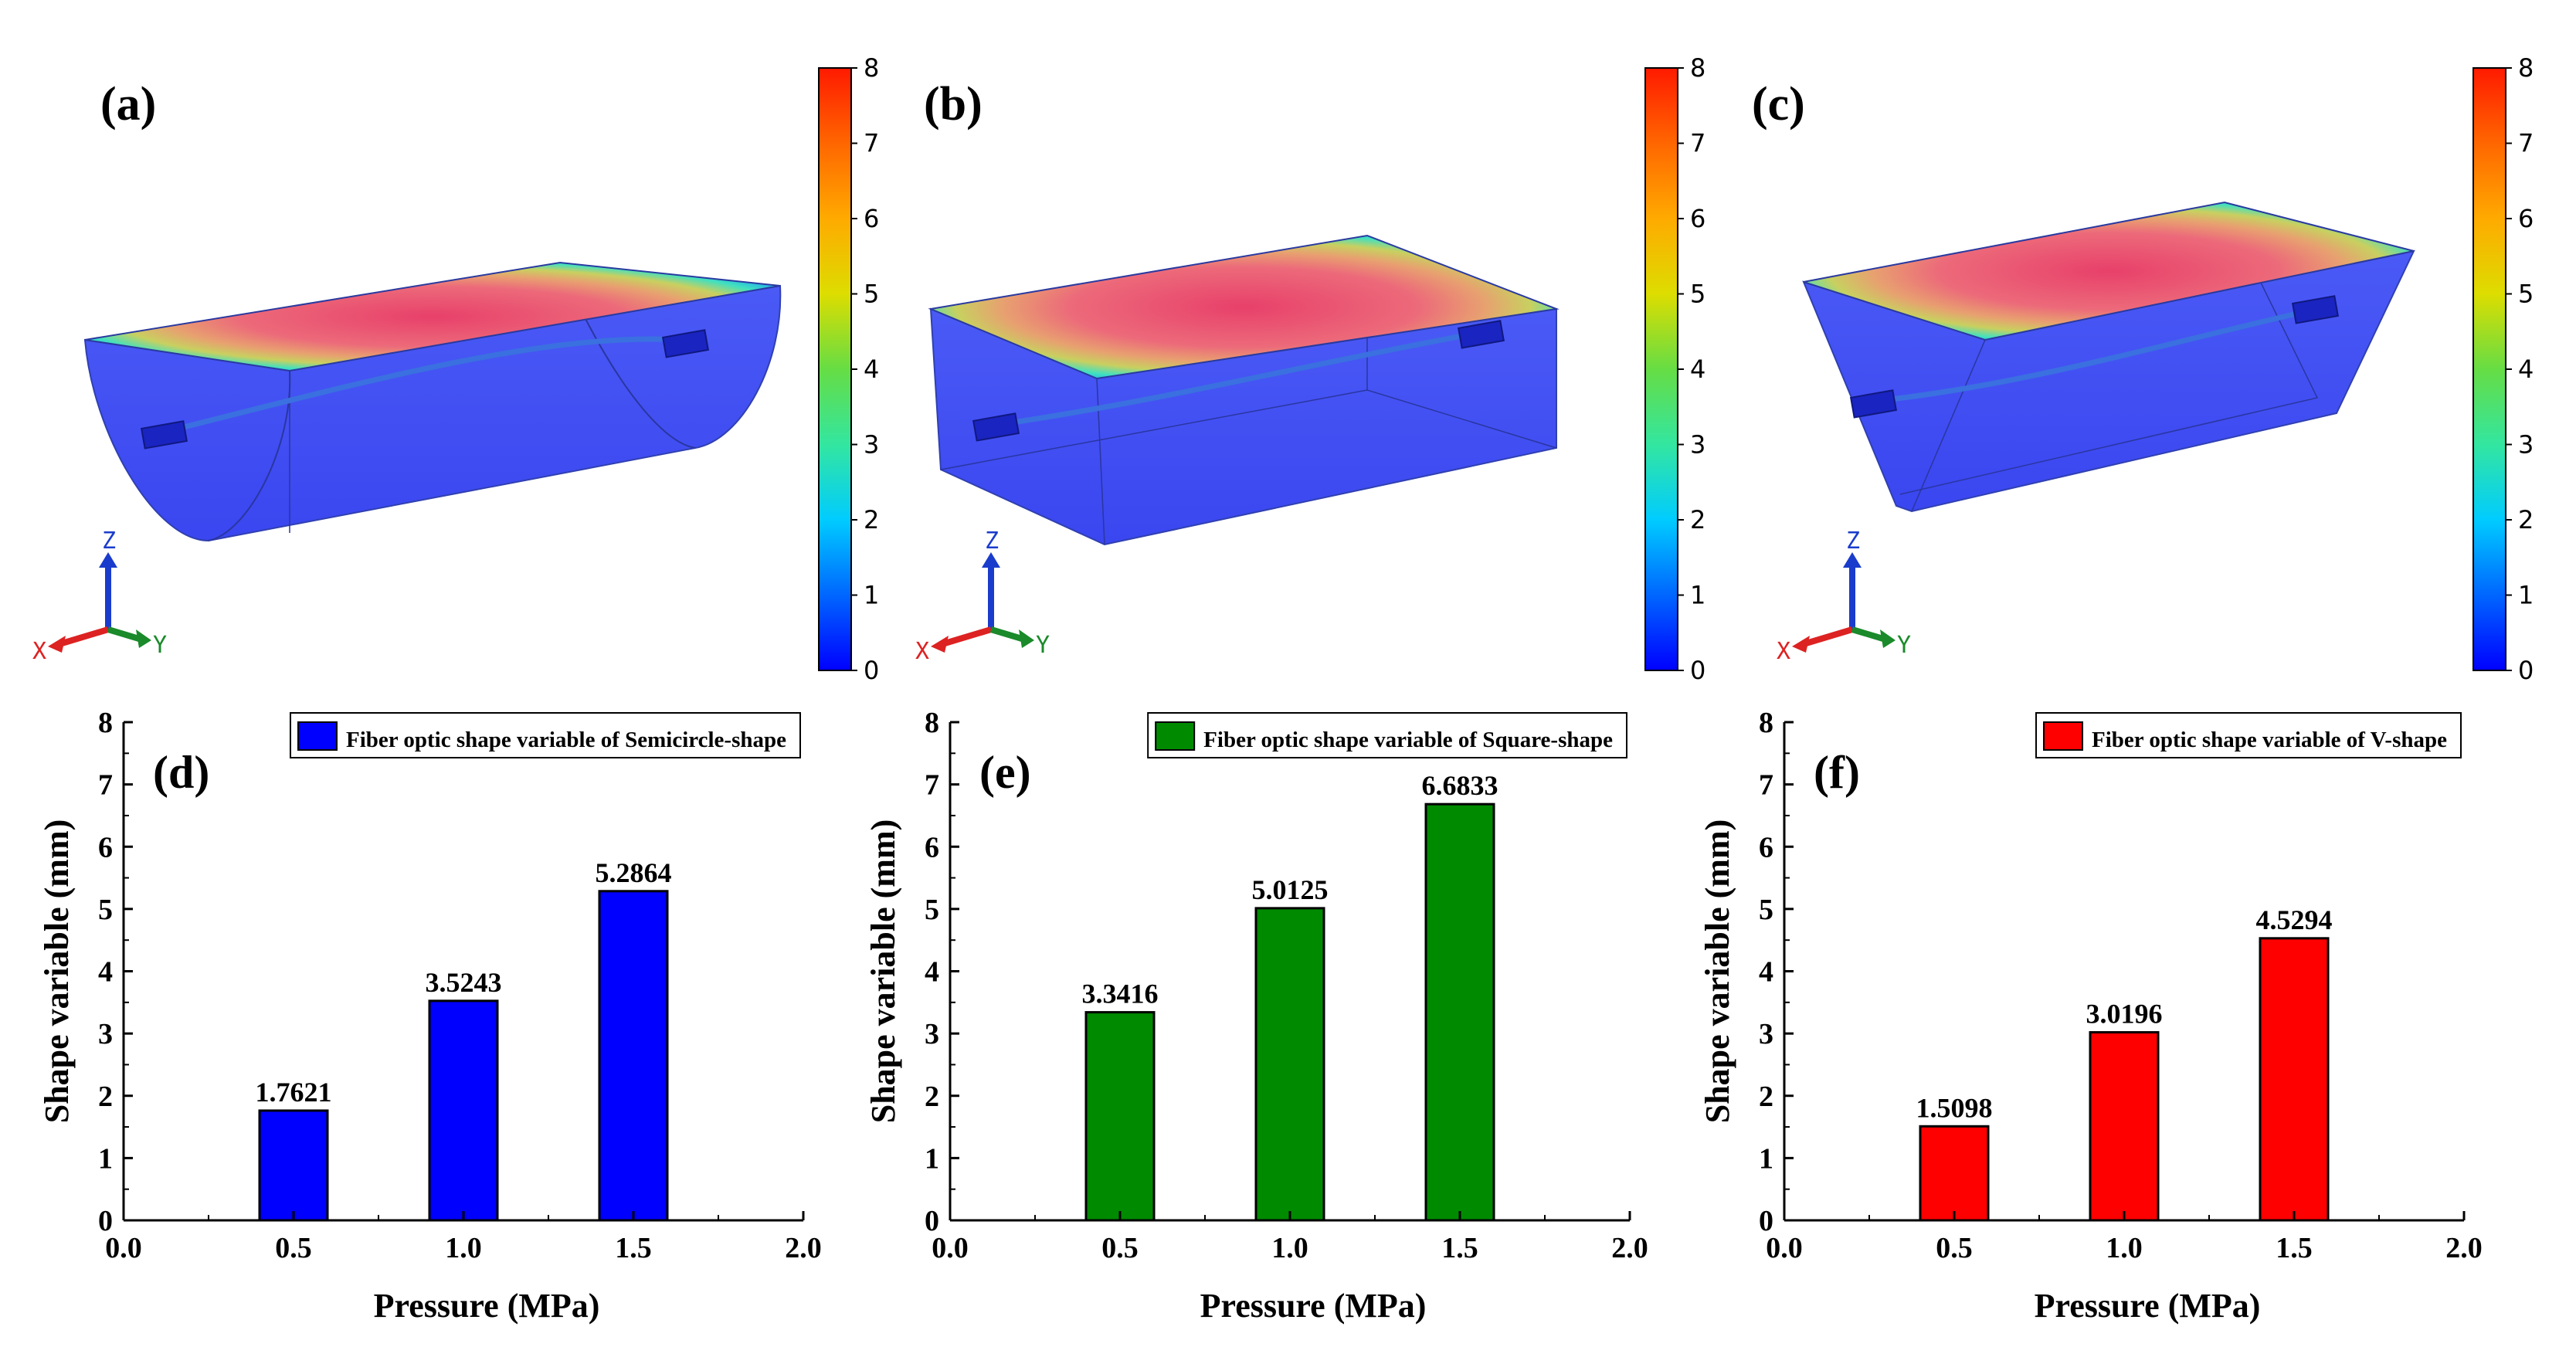 This screenshot has height=1347, width=2576. What do you see at coordinates (1291, 889) in the screenshot?
I see `bar-value-label: 5.0125` at bounding box center [1291, 889].